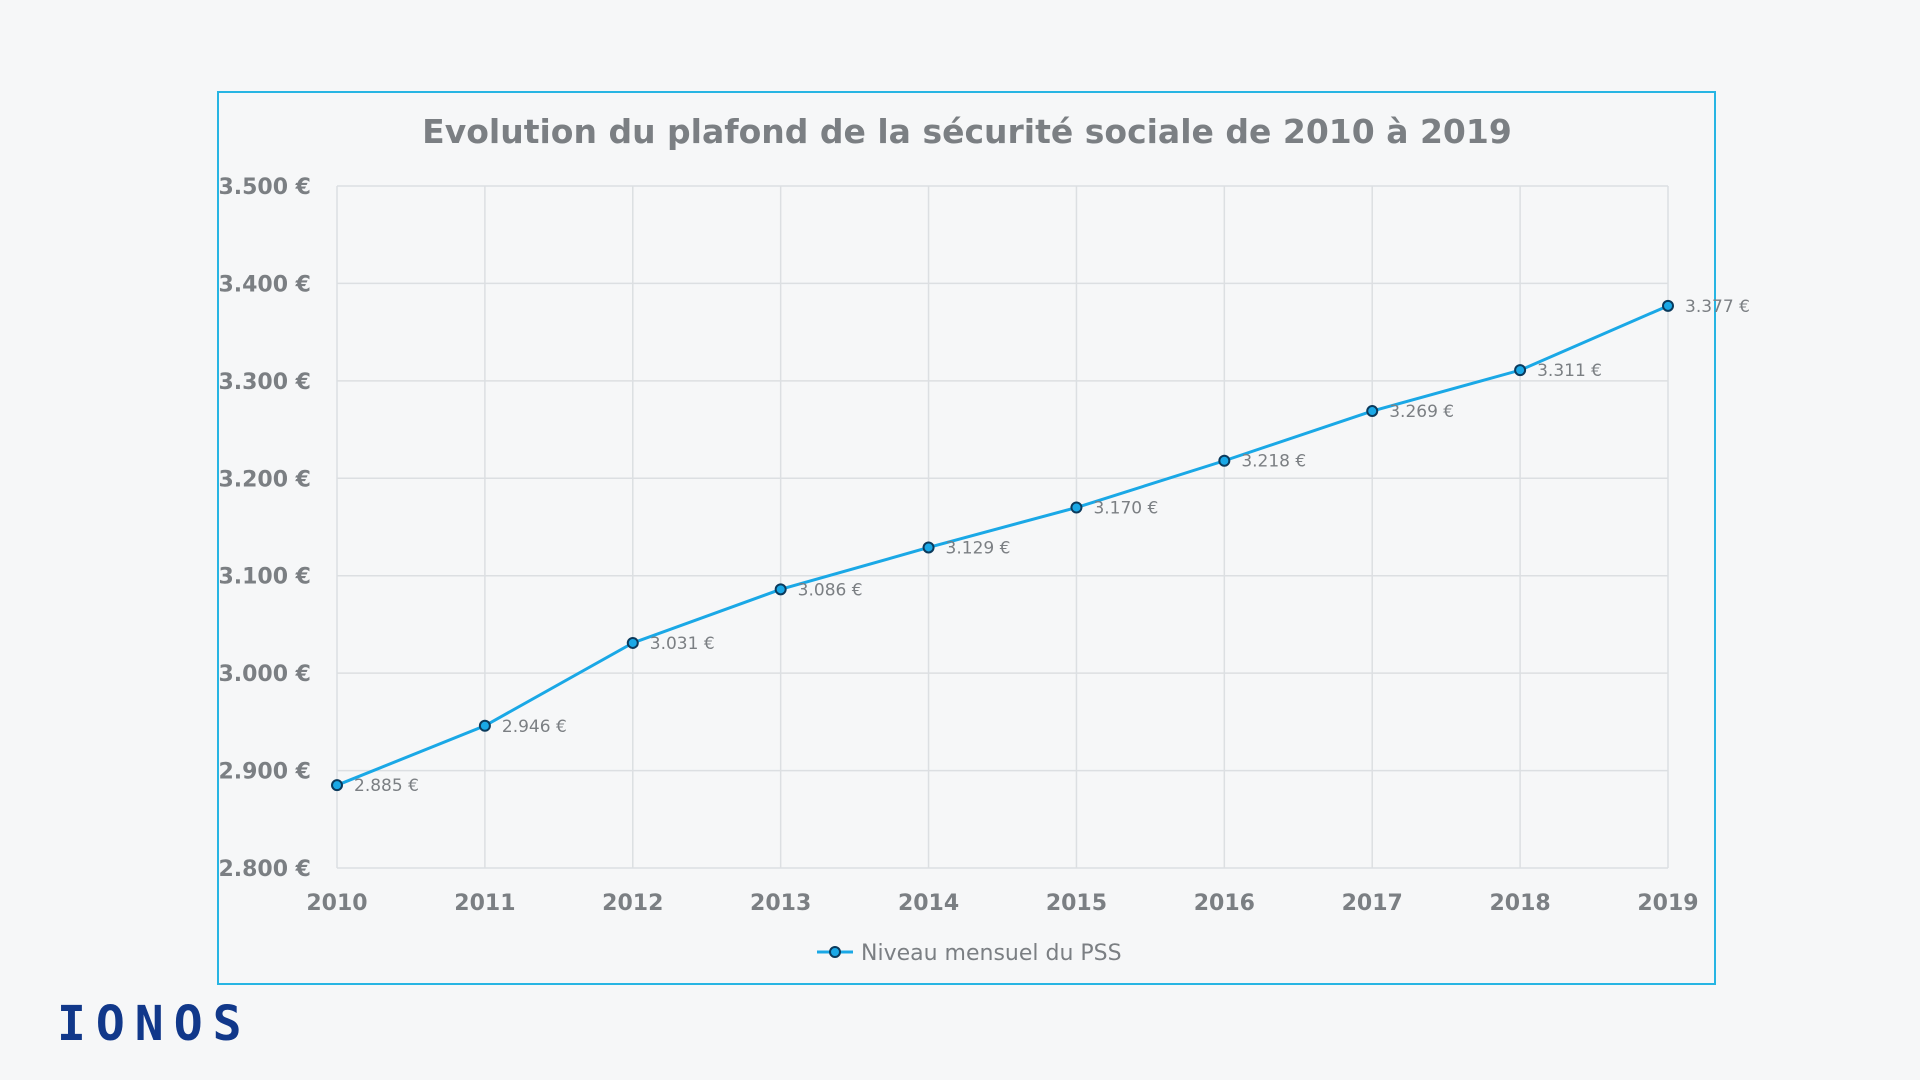 The image size is (1920, 1080). Describe the element at coordinates (534, 727) in the screenshot. I see `data-label: 2.946 €` at that location.